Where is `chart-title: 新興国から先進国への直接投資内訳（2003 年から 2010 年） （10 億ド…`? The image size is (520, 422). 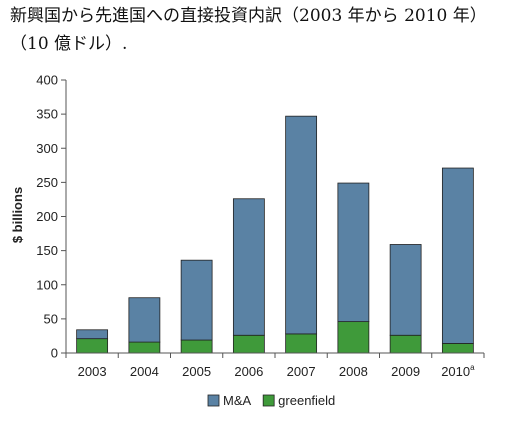
chart-title: 新興国から先進国への直接投資内訳（2003 年から 2010 年） （10 億ド… is located at coordinates (262, 30).